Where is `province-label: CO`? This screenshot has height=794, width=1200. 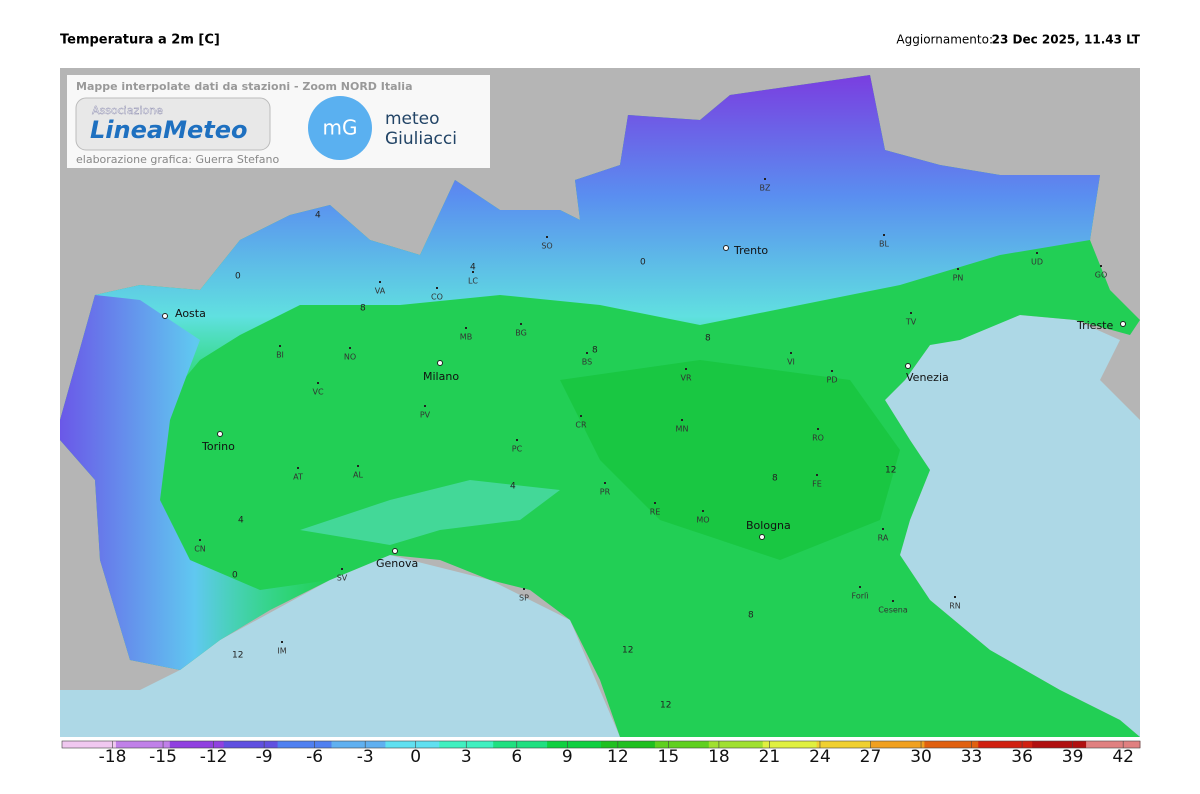
province-label: CO is located at coordinates (437, 297).